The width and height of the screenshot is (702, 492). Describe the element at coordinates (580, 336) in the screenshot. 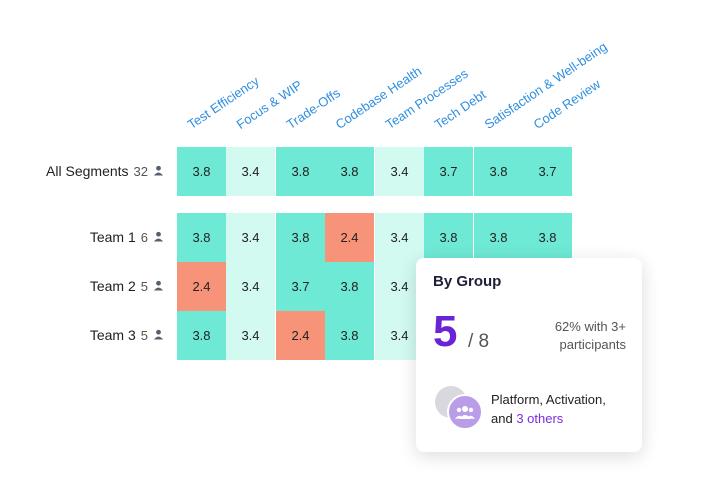

I see `participation-note: 62% with 3+ participants` at that location.